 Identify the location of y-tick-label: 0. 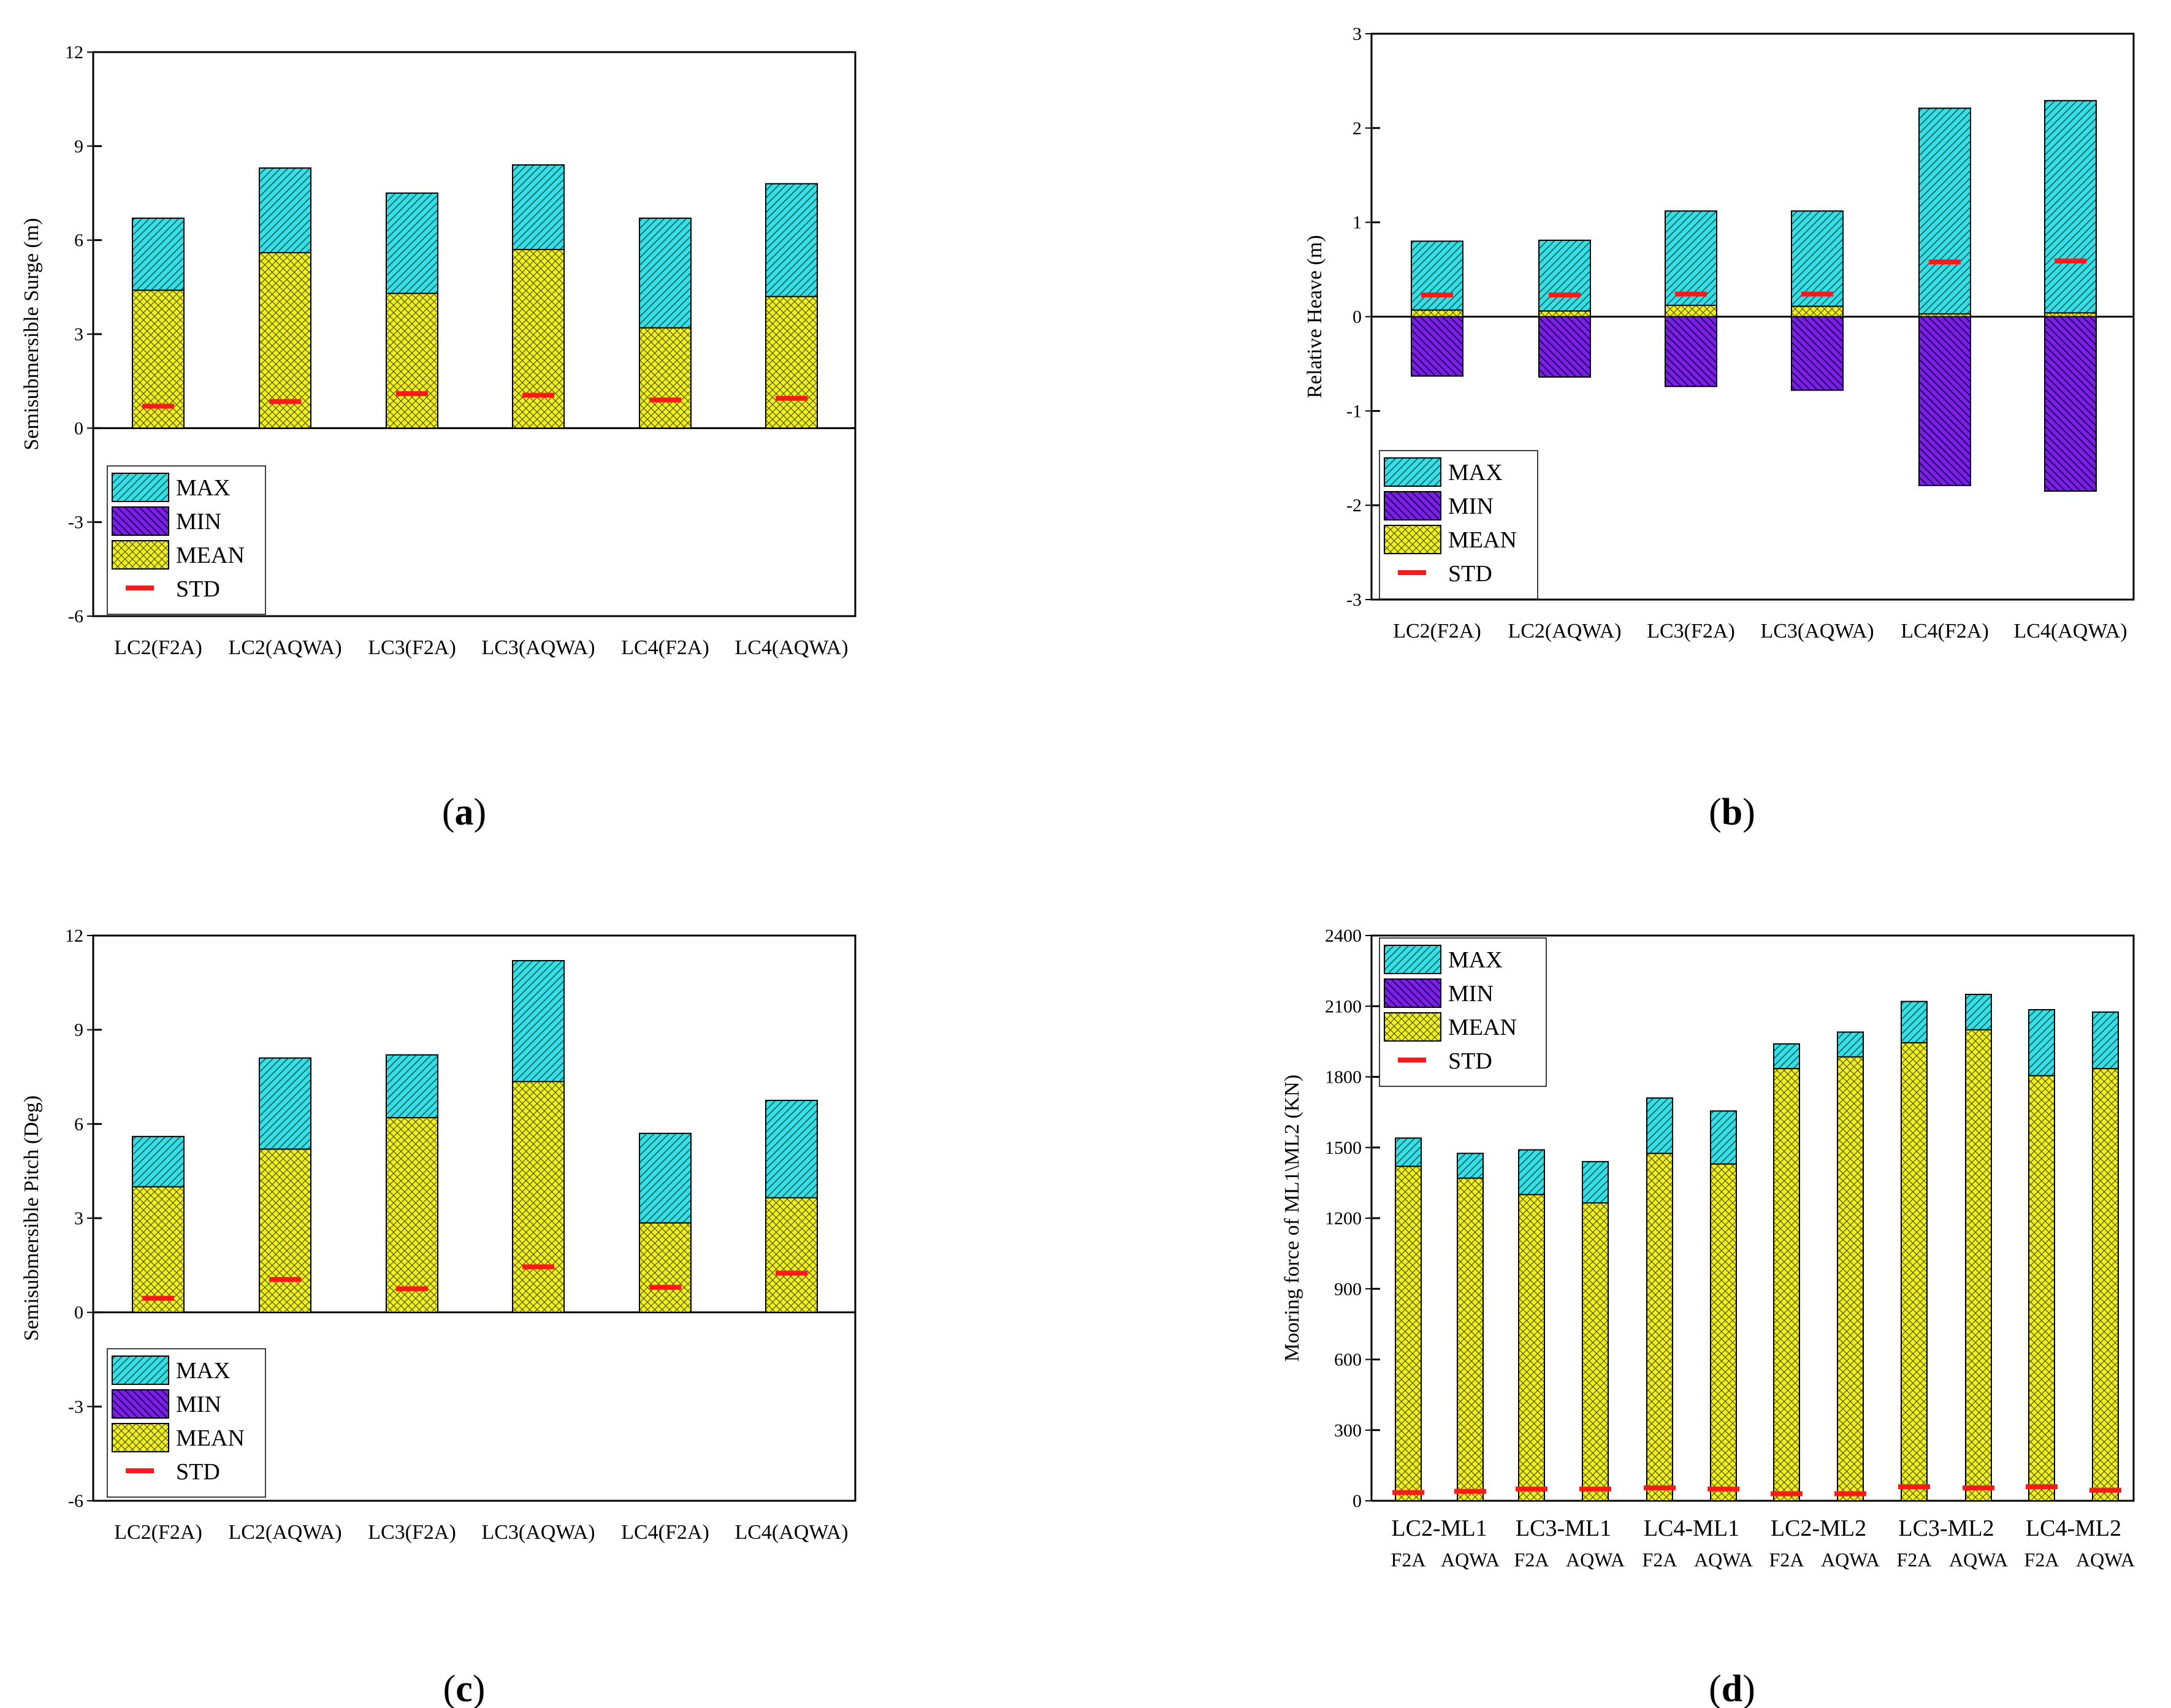
(1357, 1501).